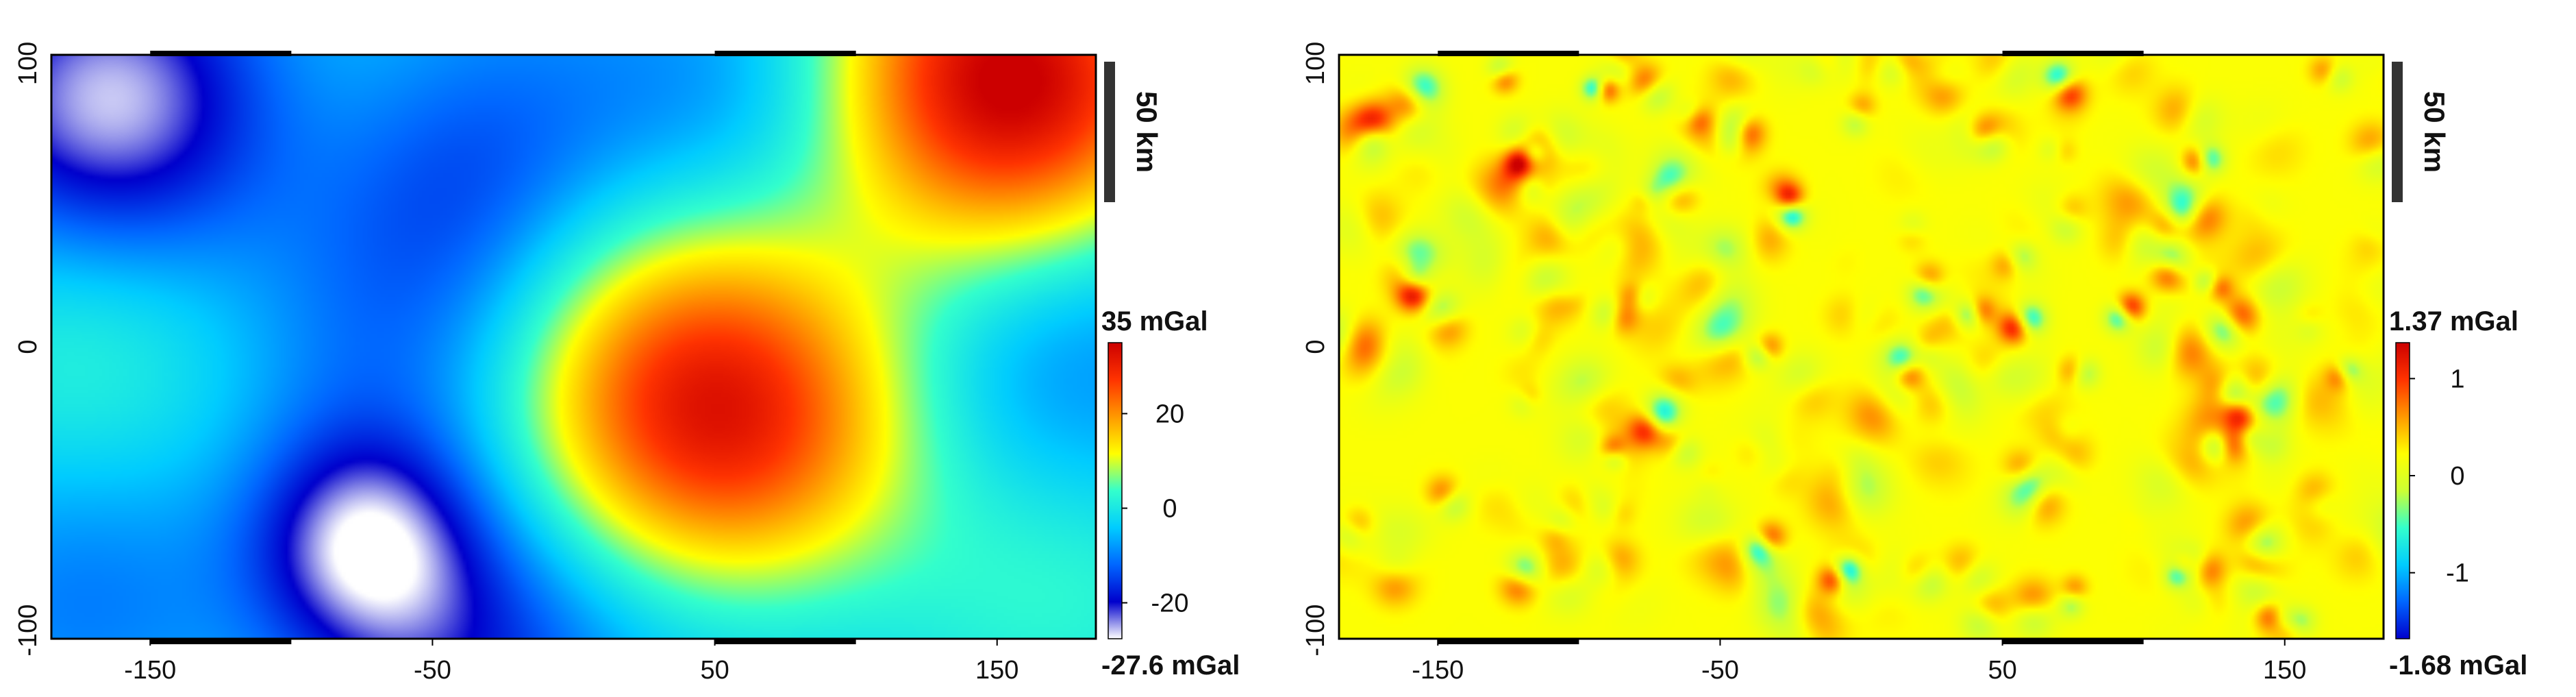 Image resolution: width=2576 pixels, height=697 pixels. Describe the element at coordinates (1170, 665) in the screenshot. I see `colorbar-min-label: -27.6 mGal` at that location.